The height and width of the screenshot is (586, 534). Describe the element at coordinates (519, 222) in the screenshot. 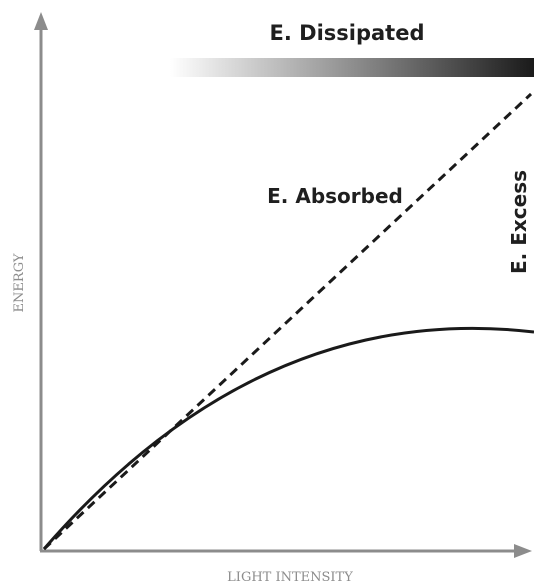

I see `excess-label: E. Excess` at that location.